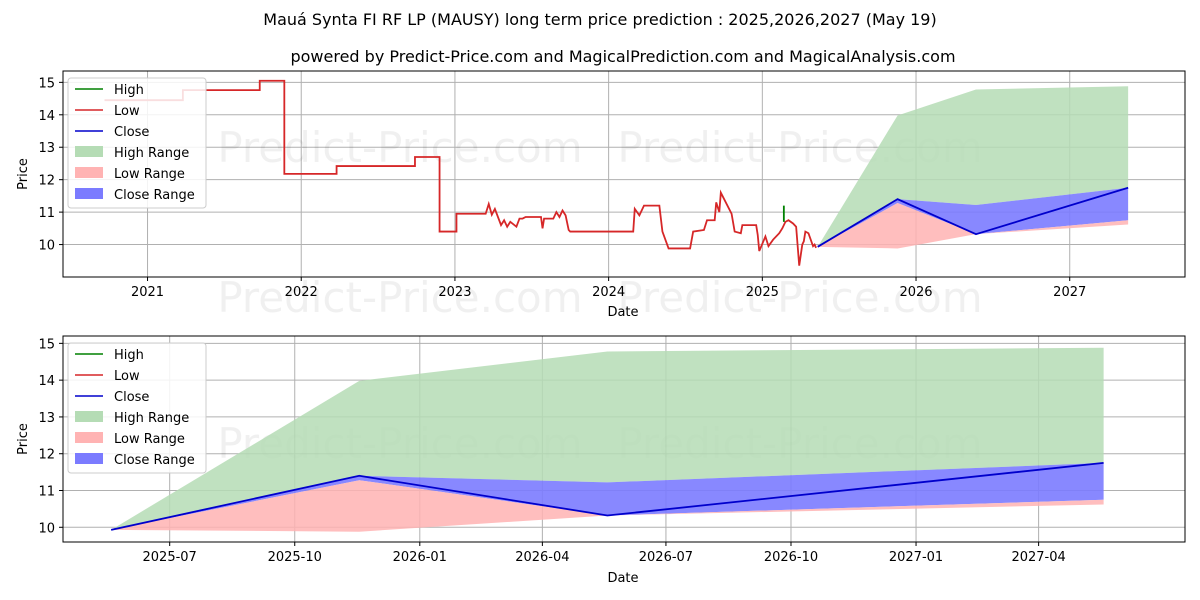  I want to click on legend-high-label: High, so click(129, 90).